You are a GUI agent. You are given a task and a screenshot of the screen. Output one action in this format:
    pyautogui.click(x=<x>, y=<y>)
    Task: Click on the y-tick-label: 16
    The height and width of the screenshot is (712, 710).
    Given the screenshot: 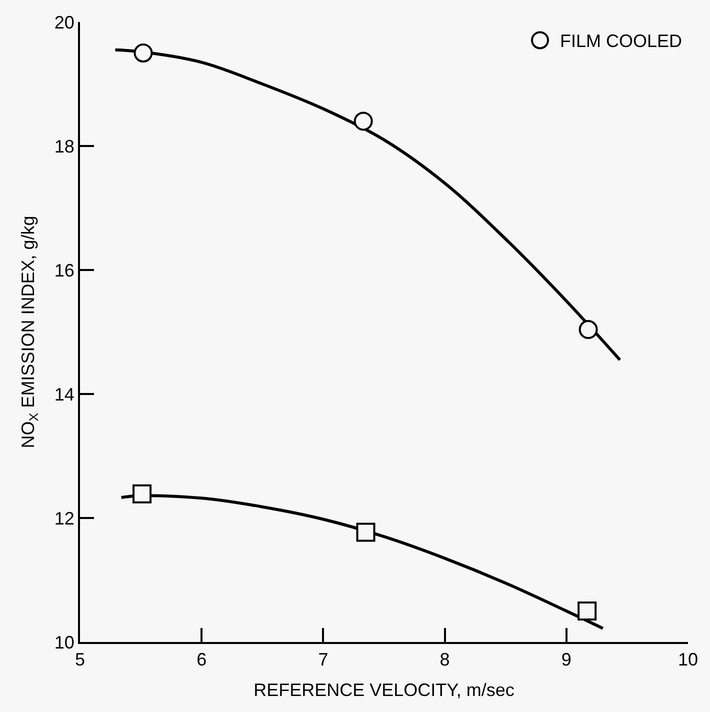 What is the action you would take?
    pyautogui.click(x=64, y=270)
    